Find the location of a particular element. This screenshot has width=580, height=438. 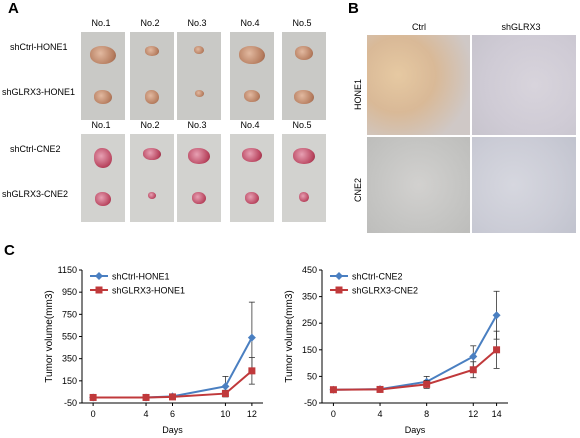

ihc-hone1-ctrl-image is located at coordinates (418, 85).